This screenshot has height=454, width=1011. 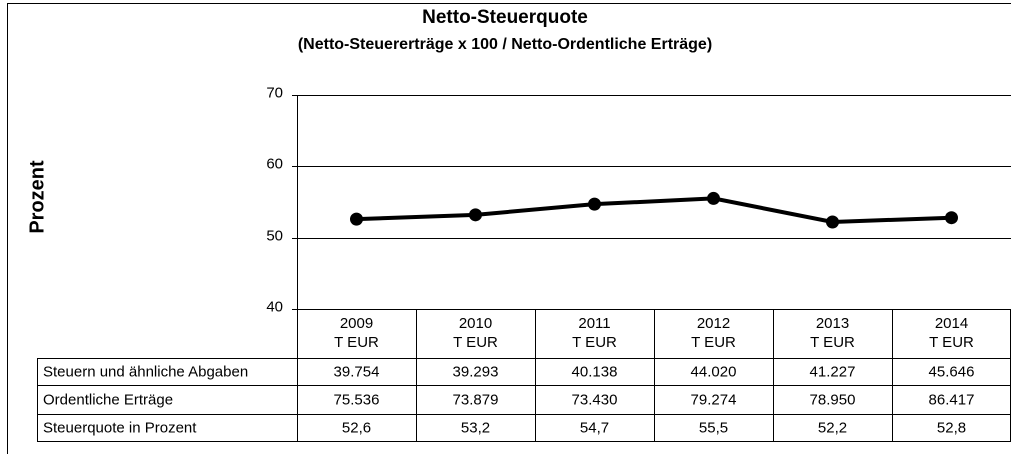 I want to click on x-tick-label: 2014, so click(x=951, y=323).